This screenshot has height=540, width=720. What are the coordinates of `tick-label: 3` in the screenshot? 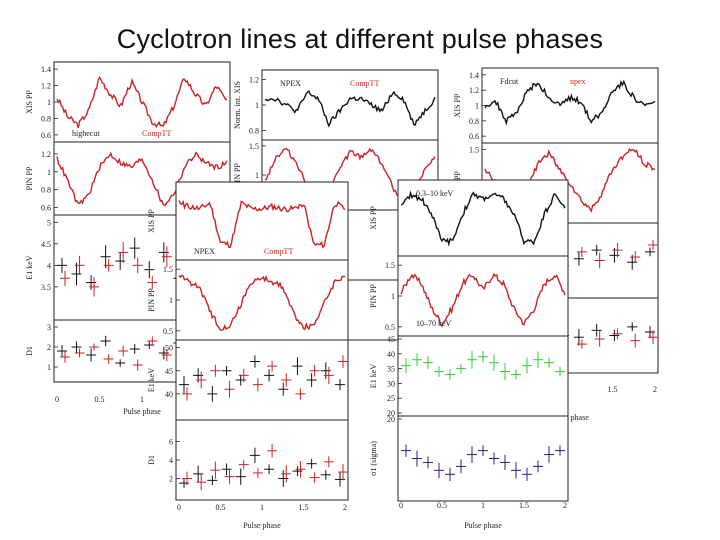 It's located at (49, 327).